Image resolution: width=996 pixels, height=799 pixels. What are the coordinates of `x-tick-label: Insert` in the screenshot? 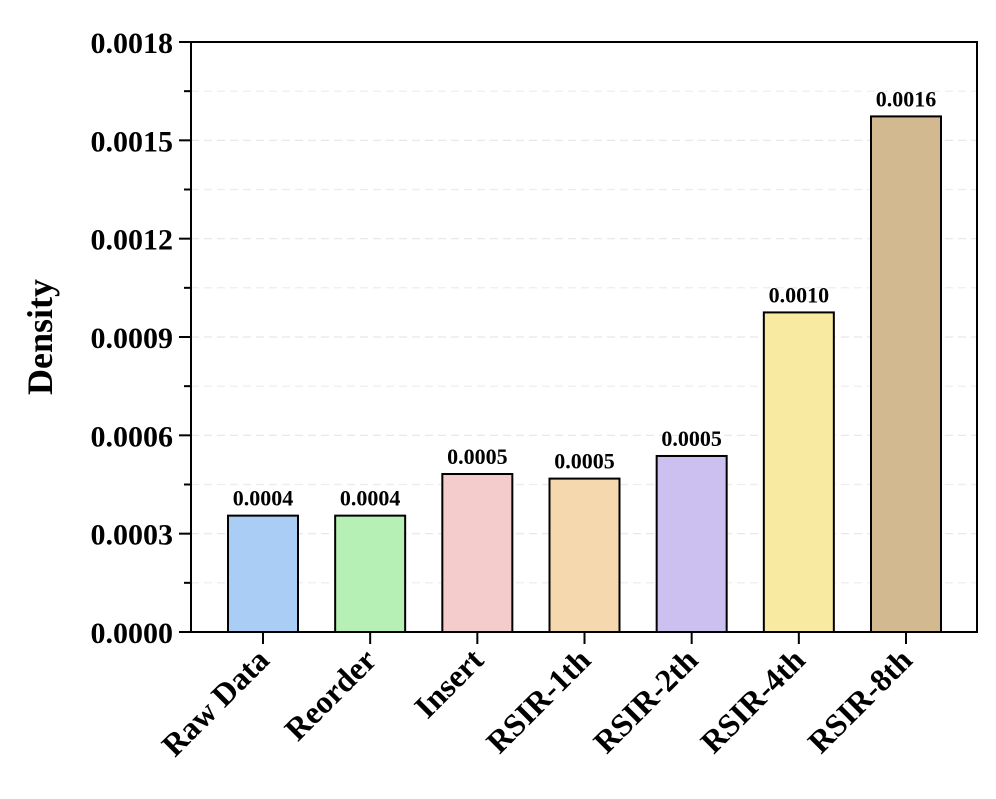 It's located at (449, 683).